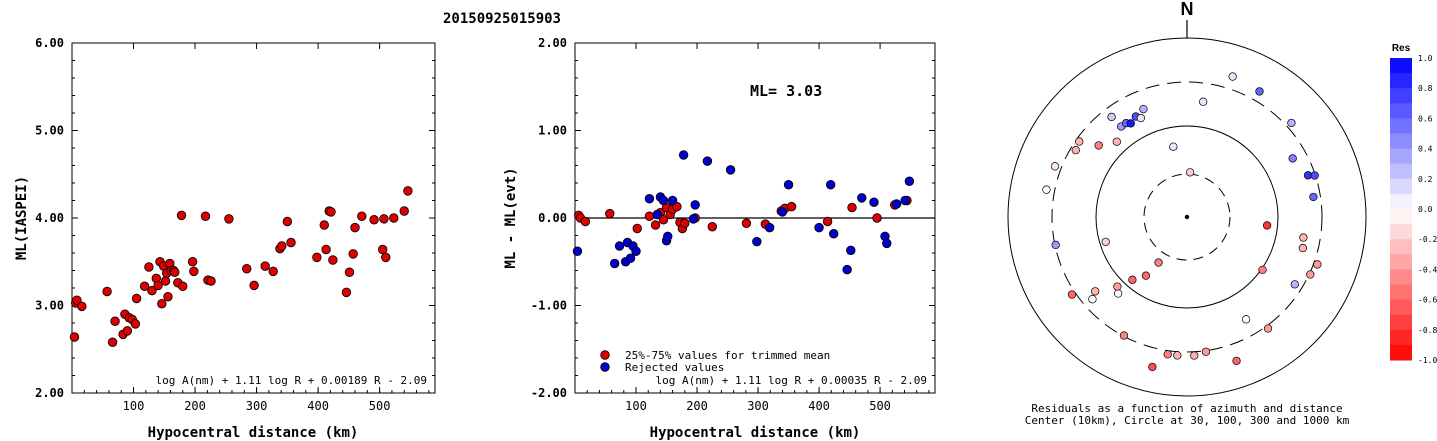 This screenshot has height=441, width=1437. What do you see at coordinates (743, 212) in the screenshot?
I see `middle-plot-points` at bounding box center [743, 212].